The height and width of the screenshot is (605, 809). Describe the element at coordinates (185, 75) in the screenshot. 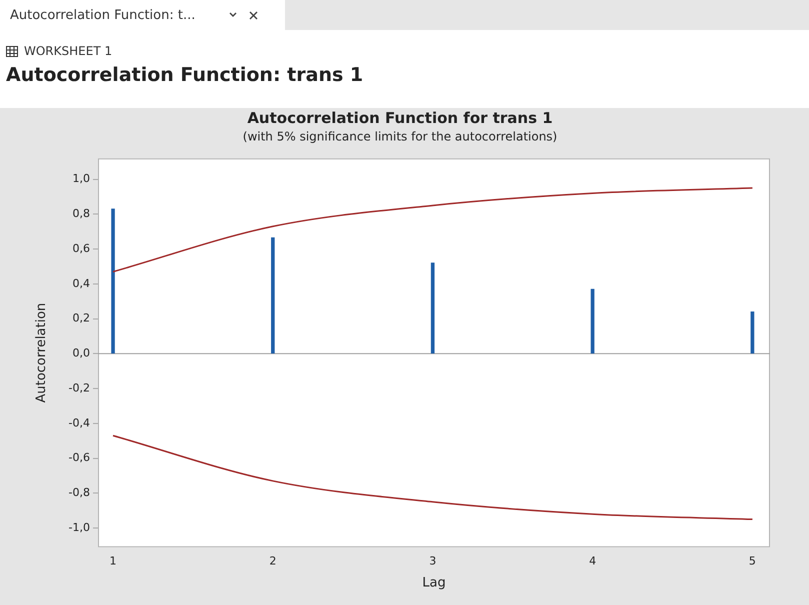

I see `text: Autocorrelation Function: trans 1` at that location.